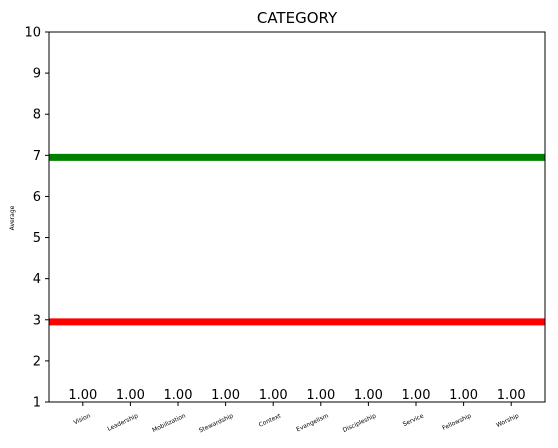 Image resolution: width=558 pixels, height=448 pixels. Describe the element at coordinates (37, 156) in the screenshot. I see `y-tick-label-7: 7` at that location.